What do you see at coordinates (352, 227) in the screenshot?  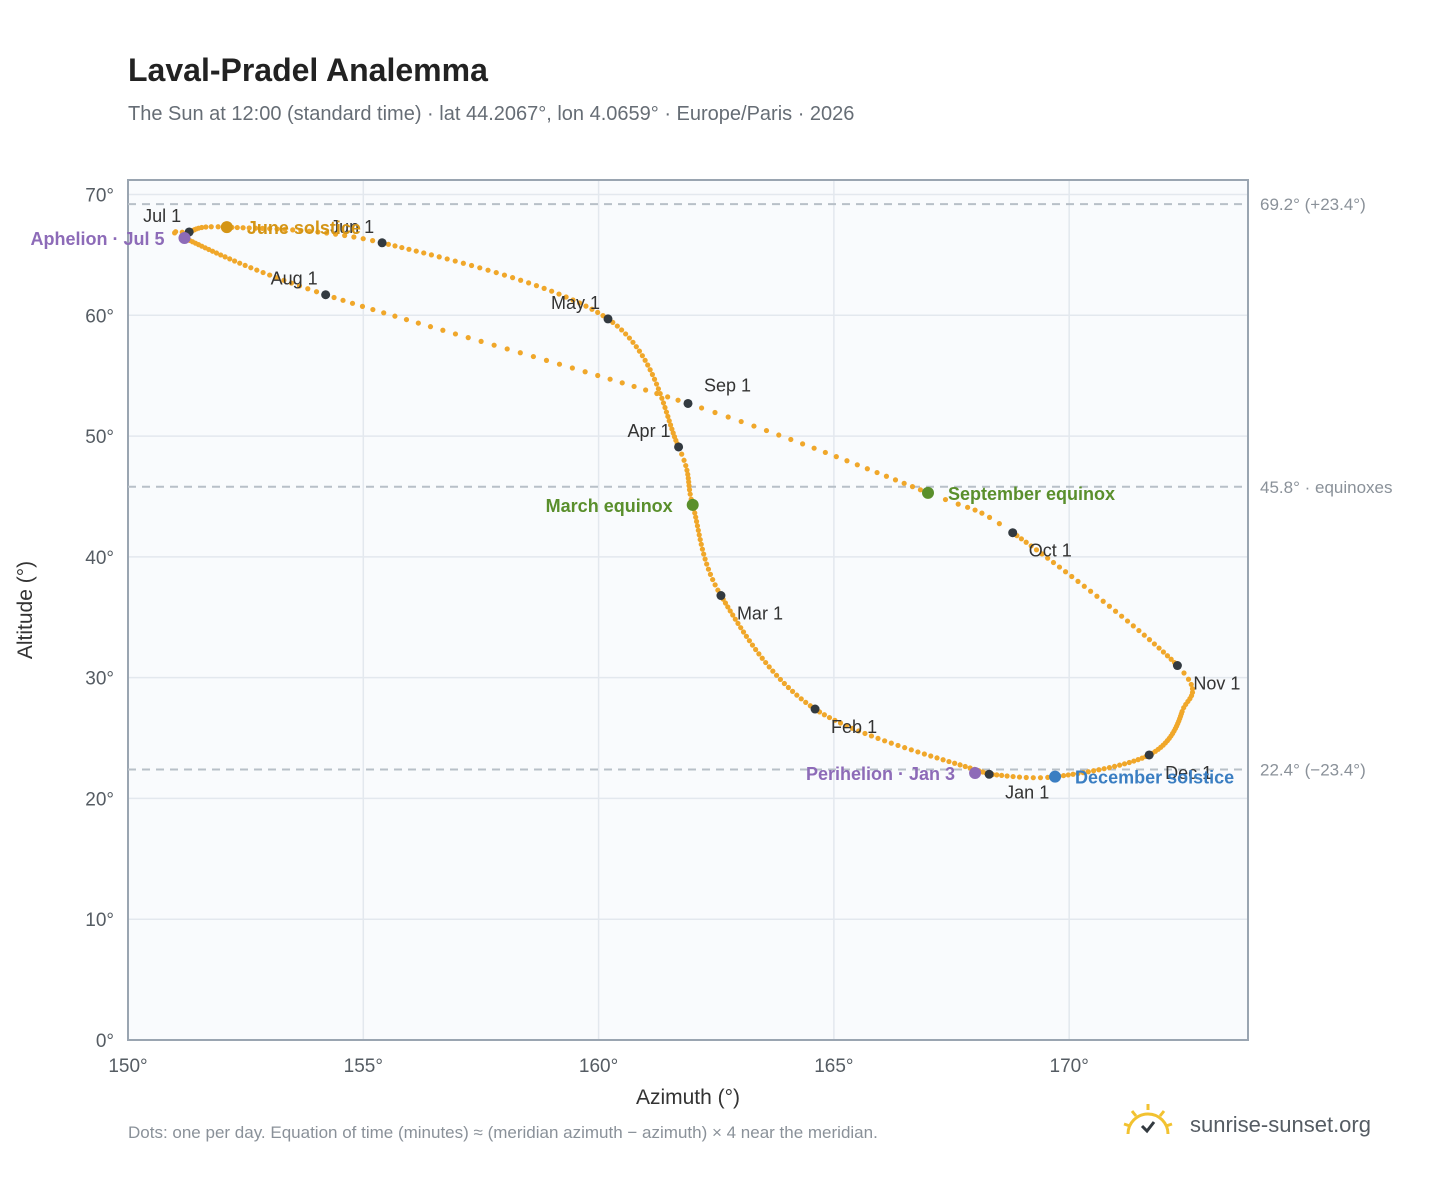 I see `month-marker-label: Jun 1` at bounding box center [352, 227].